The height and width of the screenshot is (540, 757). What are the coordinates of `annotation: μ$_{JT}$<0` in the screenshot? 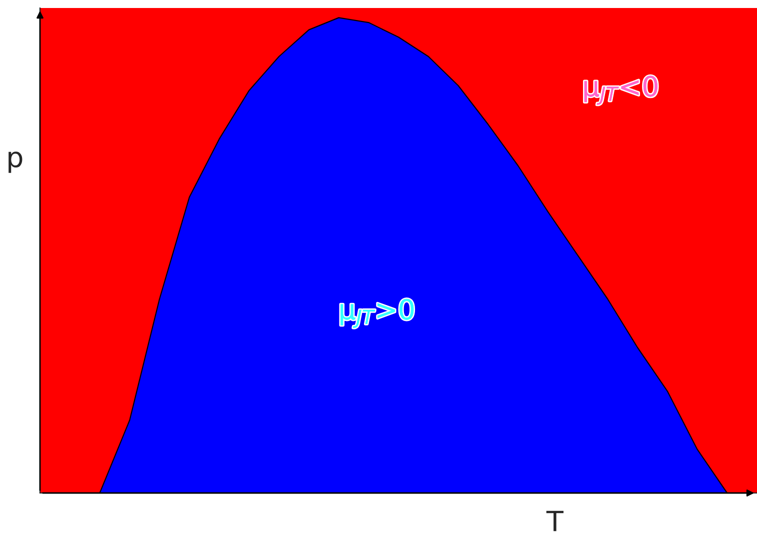 It's located at (621, 90).